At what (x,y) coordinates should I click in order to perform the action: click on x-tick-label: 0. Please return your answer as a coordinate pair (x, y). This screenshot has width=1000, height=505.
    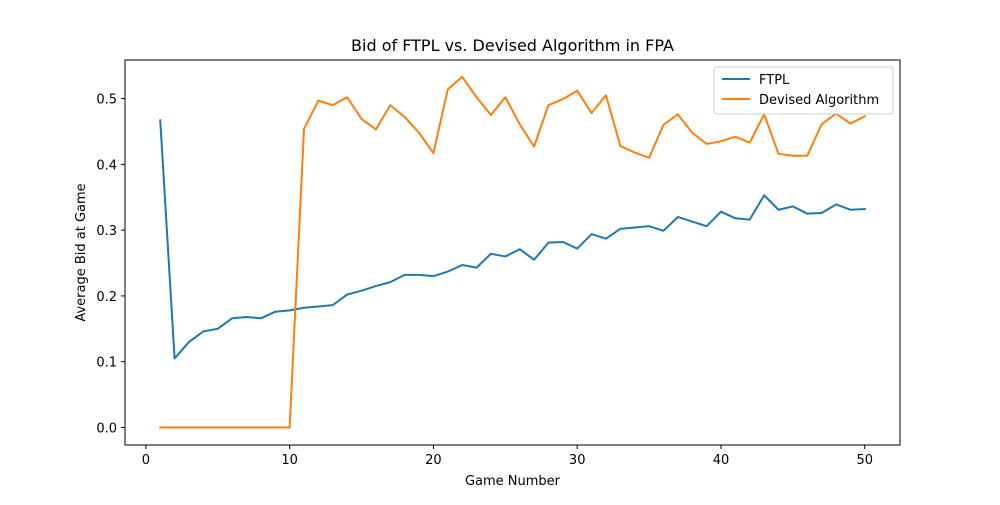
    Looking at the image, I should click on (146, 460).